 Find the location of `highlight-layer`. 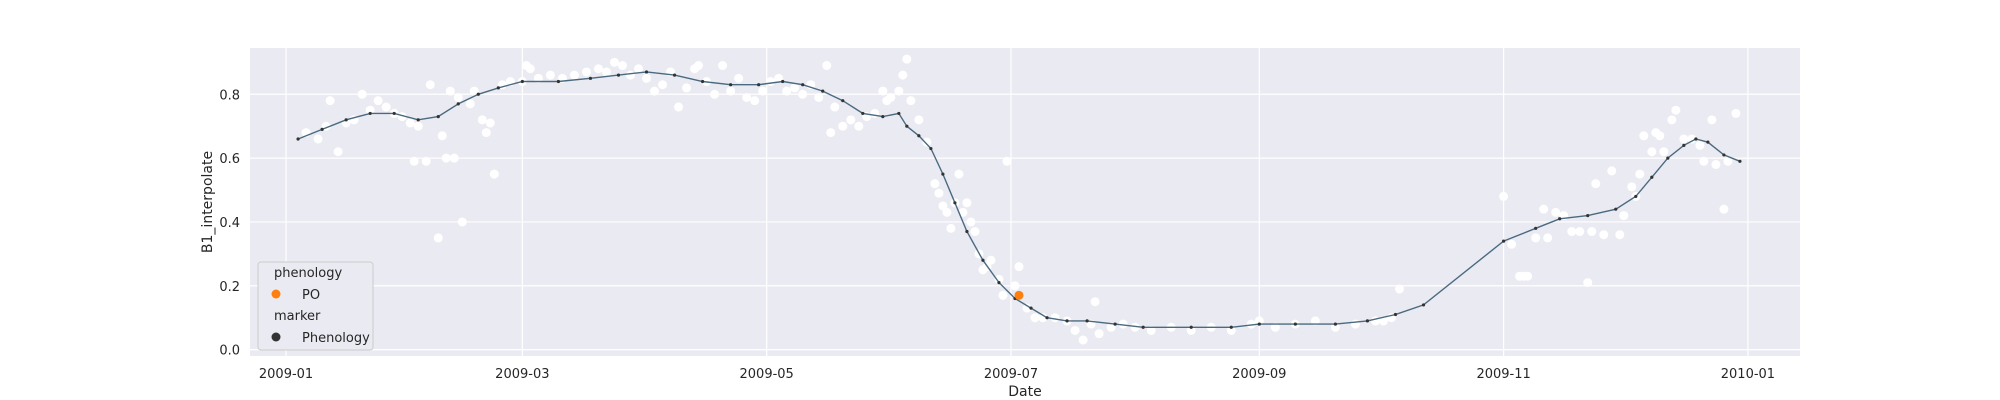

highlight-layer is located at coordinates (1019, 295).